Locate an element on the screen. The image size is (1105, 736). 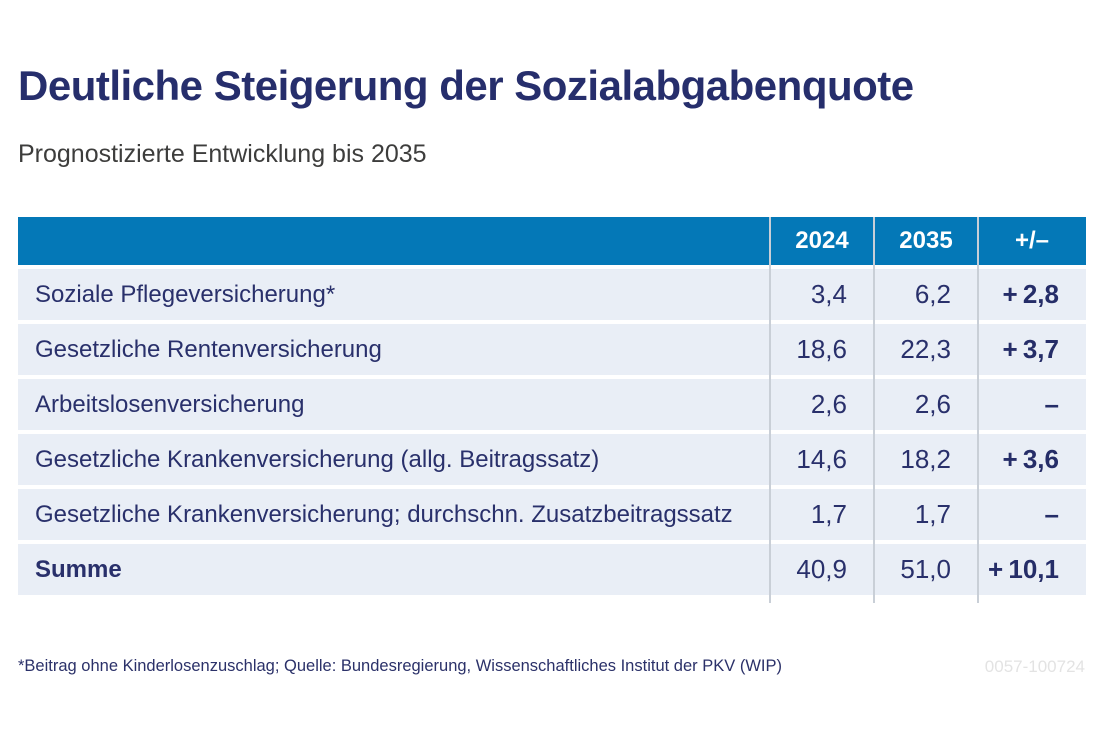
value-2024: 40,9 is located at coordinates (821, 569).